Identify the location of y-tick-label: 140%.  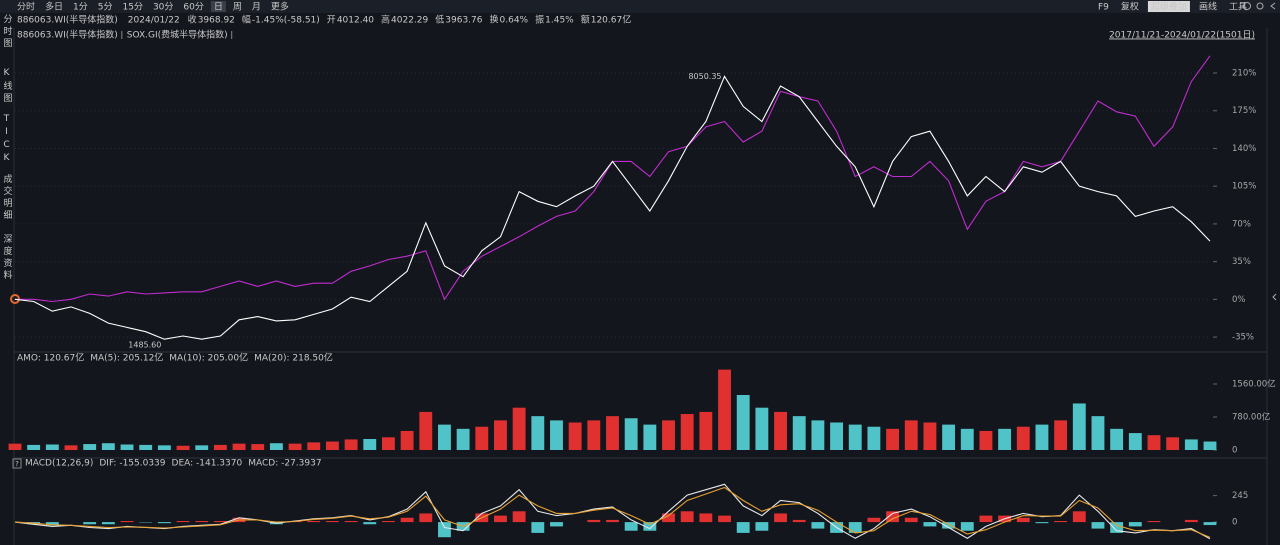
(1244, 149).